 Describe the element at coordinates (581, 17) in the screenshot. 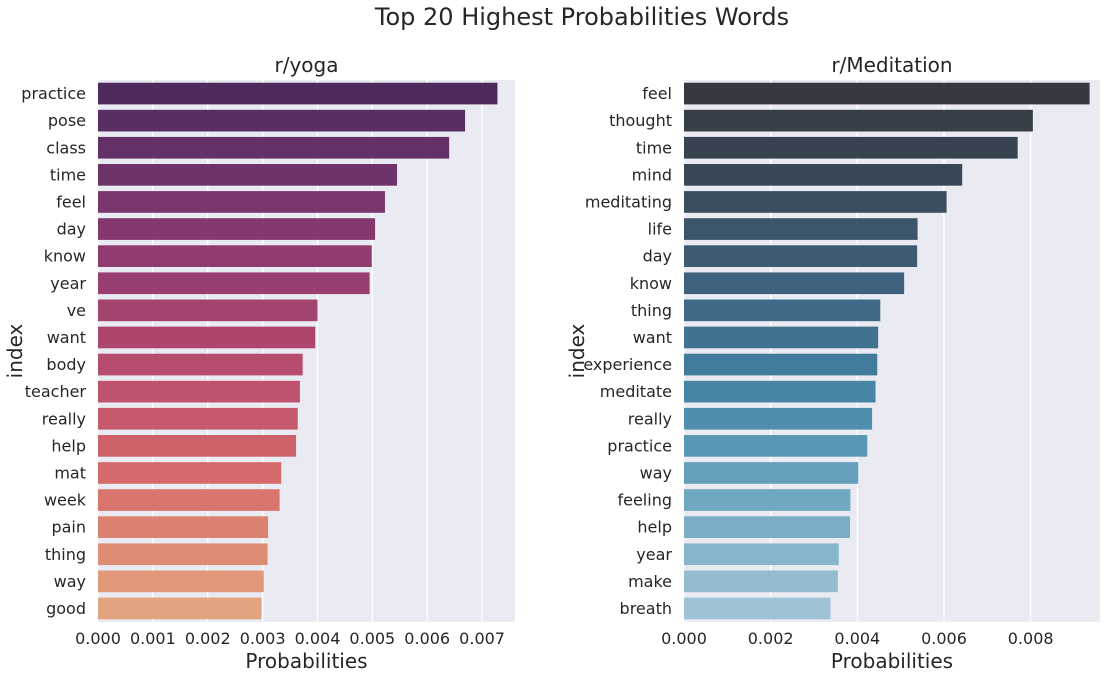

I see `figure-title: Top 20 Highest Probabilities Words` at that location.